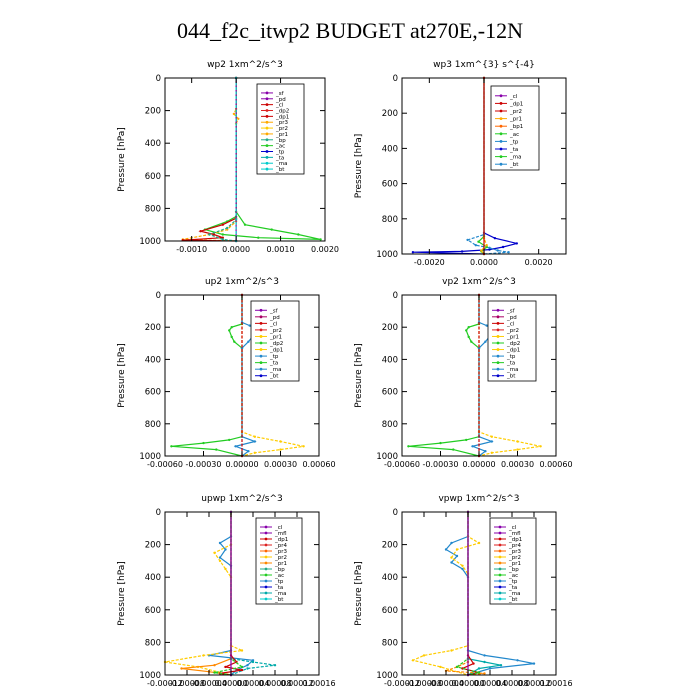  Describe the element at coordinates (489, 683) in the screenshot. I see `x-tick-label: 0.00004` at that location.